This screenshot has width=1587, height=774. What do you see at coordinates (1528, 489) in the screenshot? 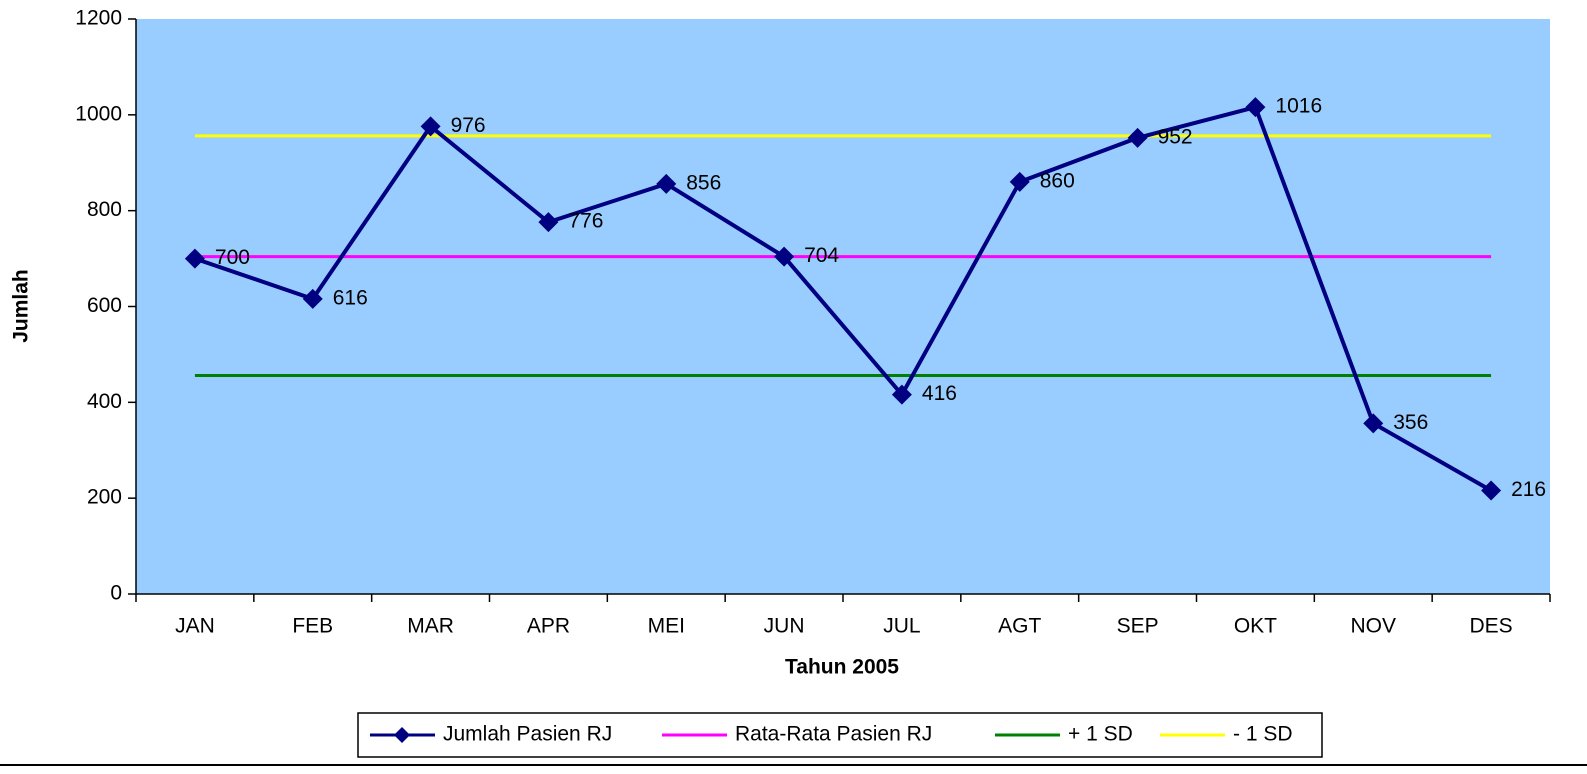
I see `data-label: 216` at bounding box center [1528, 489].